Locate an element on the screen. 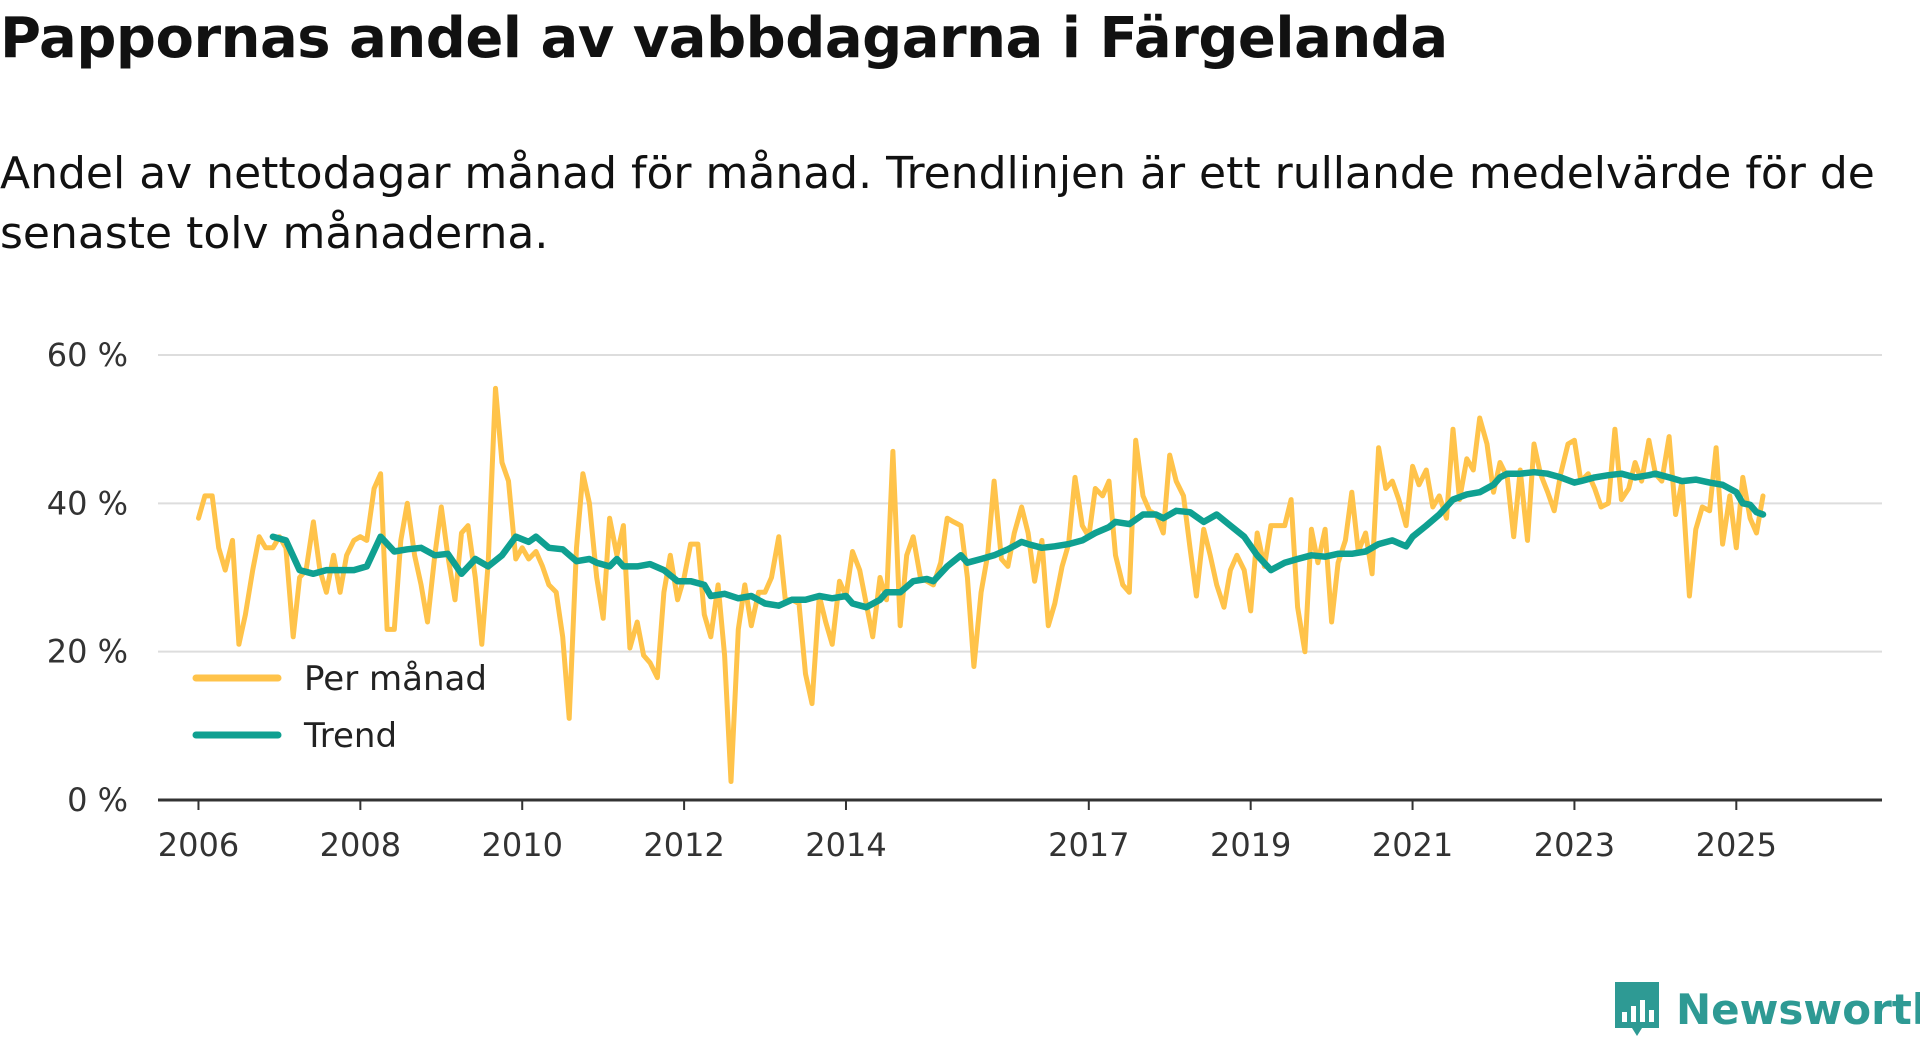 Image resolution: width=1920 pixels, height=1040 pixels. legend-label: Per månad is located at coordinates (395, 679).